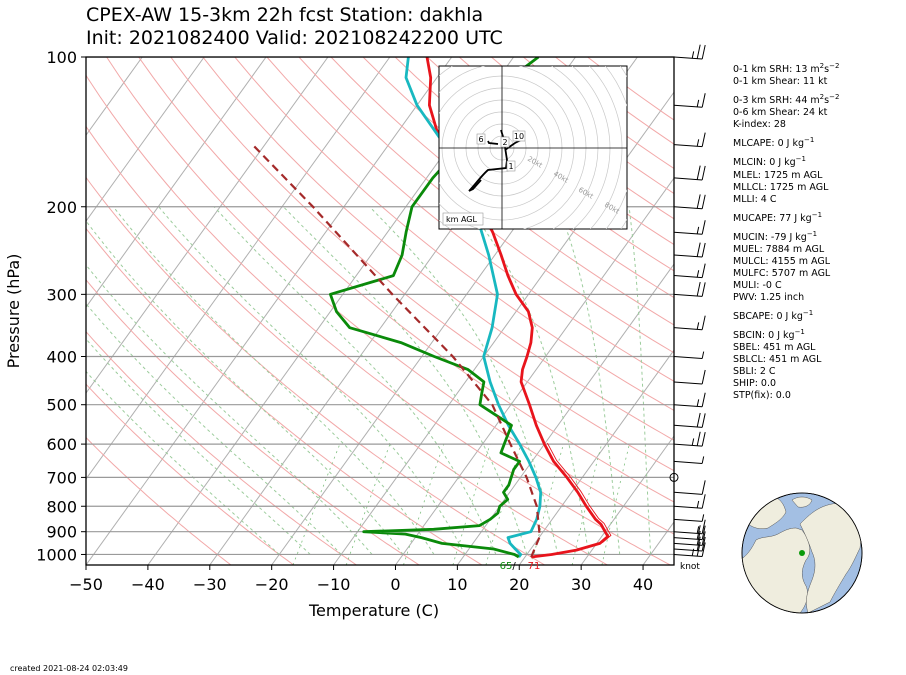  What do you see at coordinates (786, 200) in the screenshot?
I see `stat-line: MLLI: 4 C` at bounding box center [786, 200].